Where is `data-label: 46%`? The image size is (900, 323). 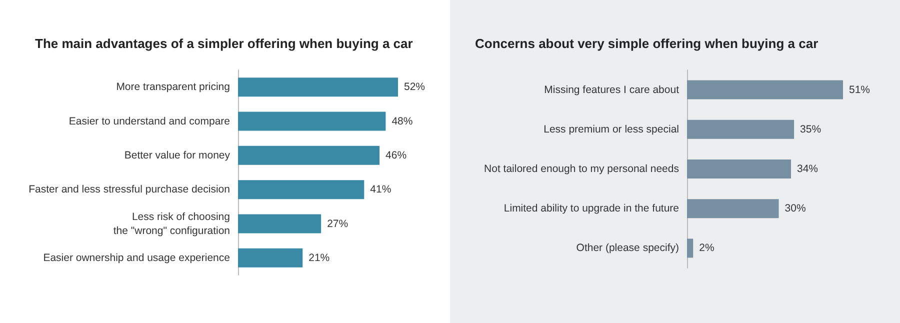 data-label: 46% is located at coordinates (396, 155).